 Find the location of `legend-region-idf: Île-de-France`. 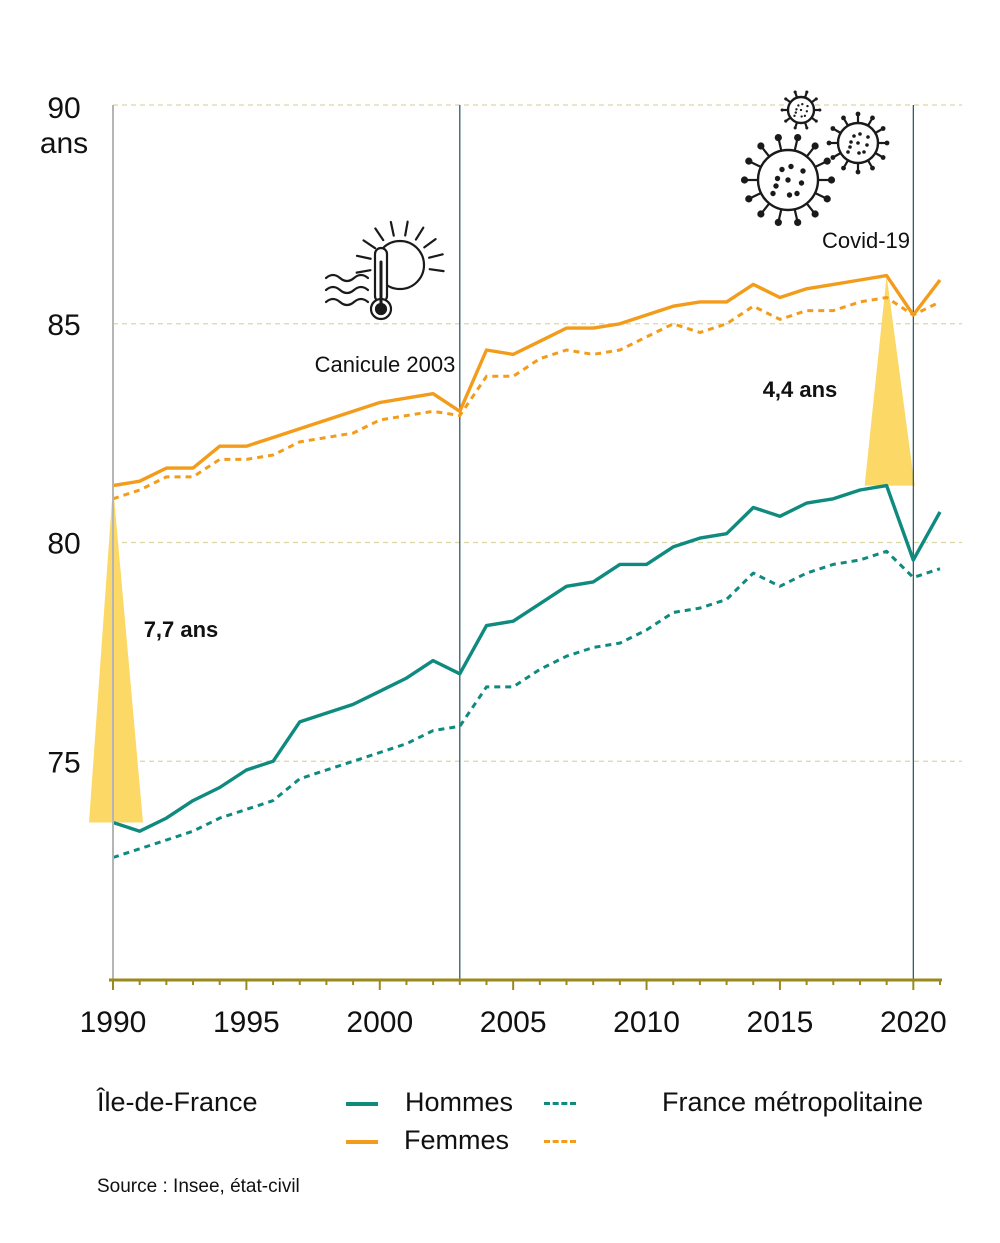

legend-region-idf: Île-de-France is located at coordinates (177, 1102).